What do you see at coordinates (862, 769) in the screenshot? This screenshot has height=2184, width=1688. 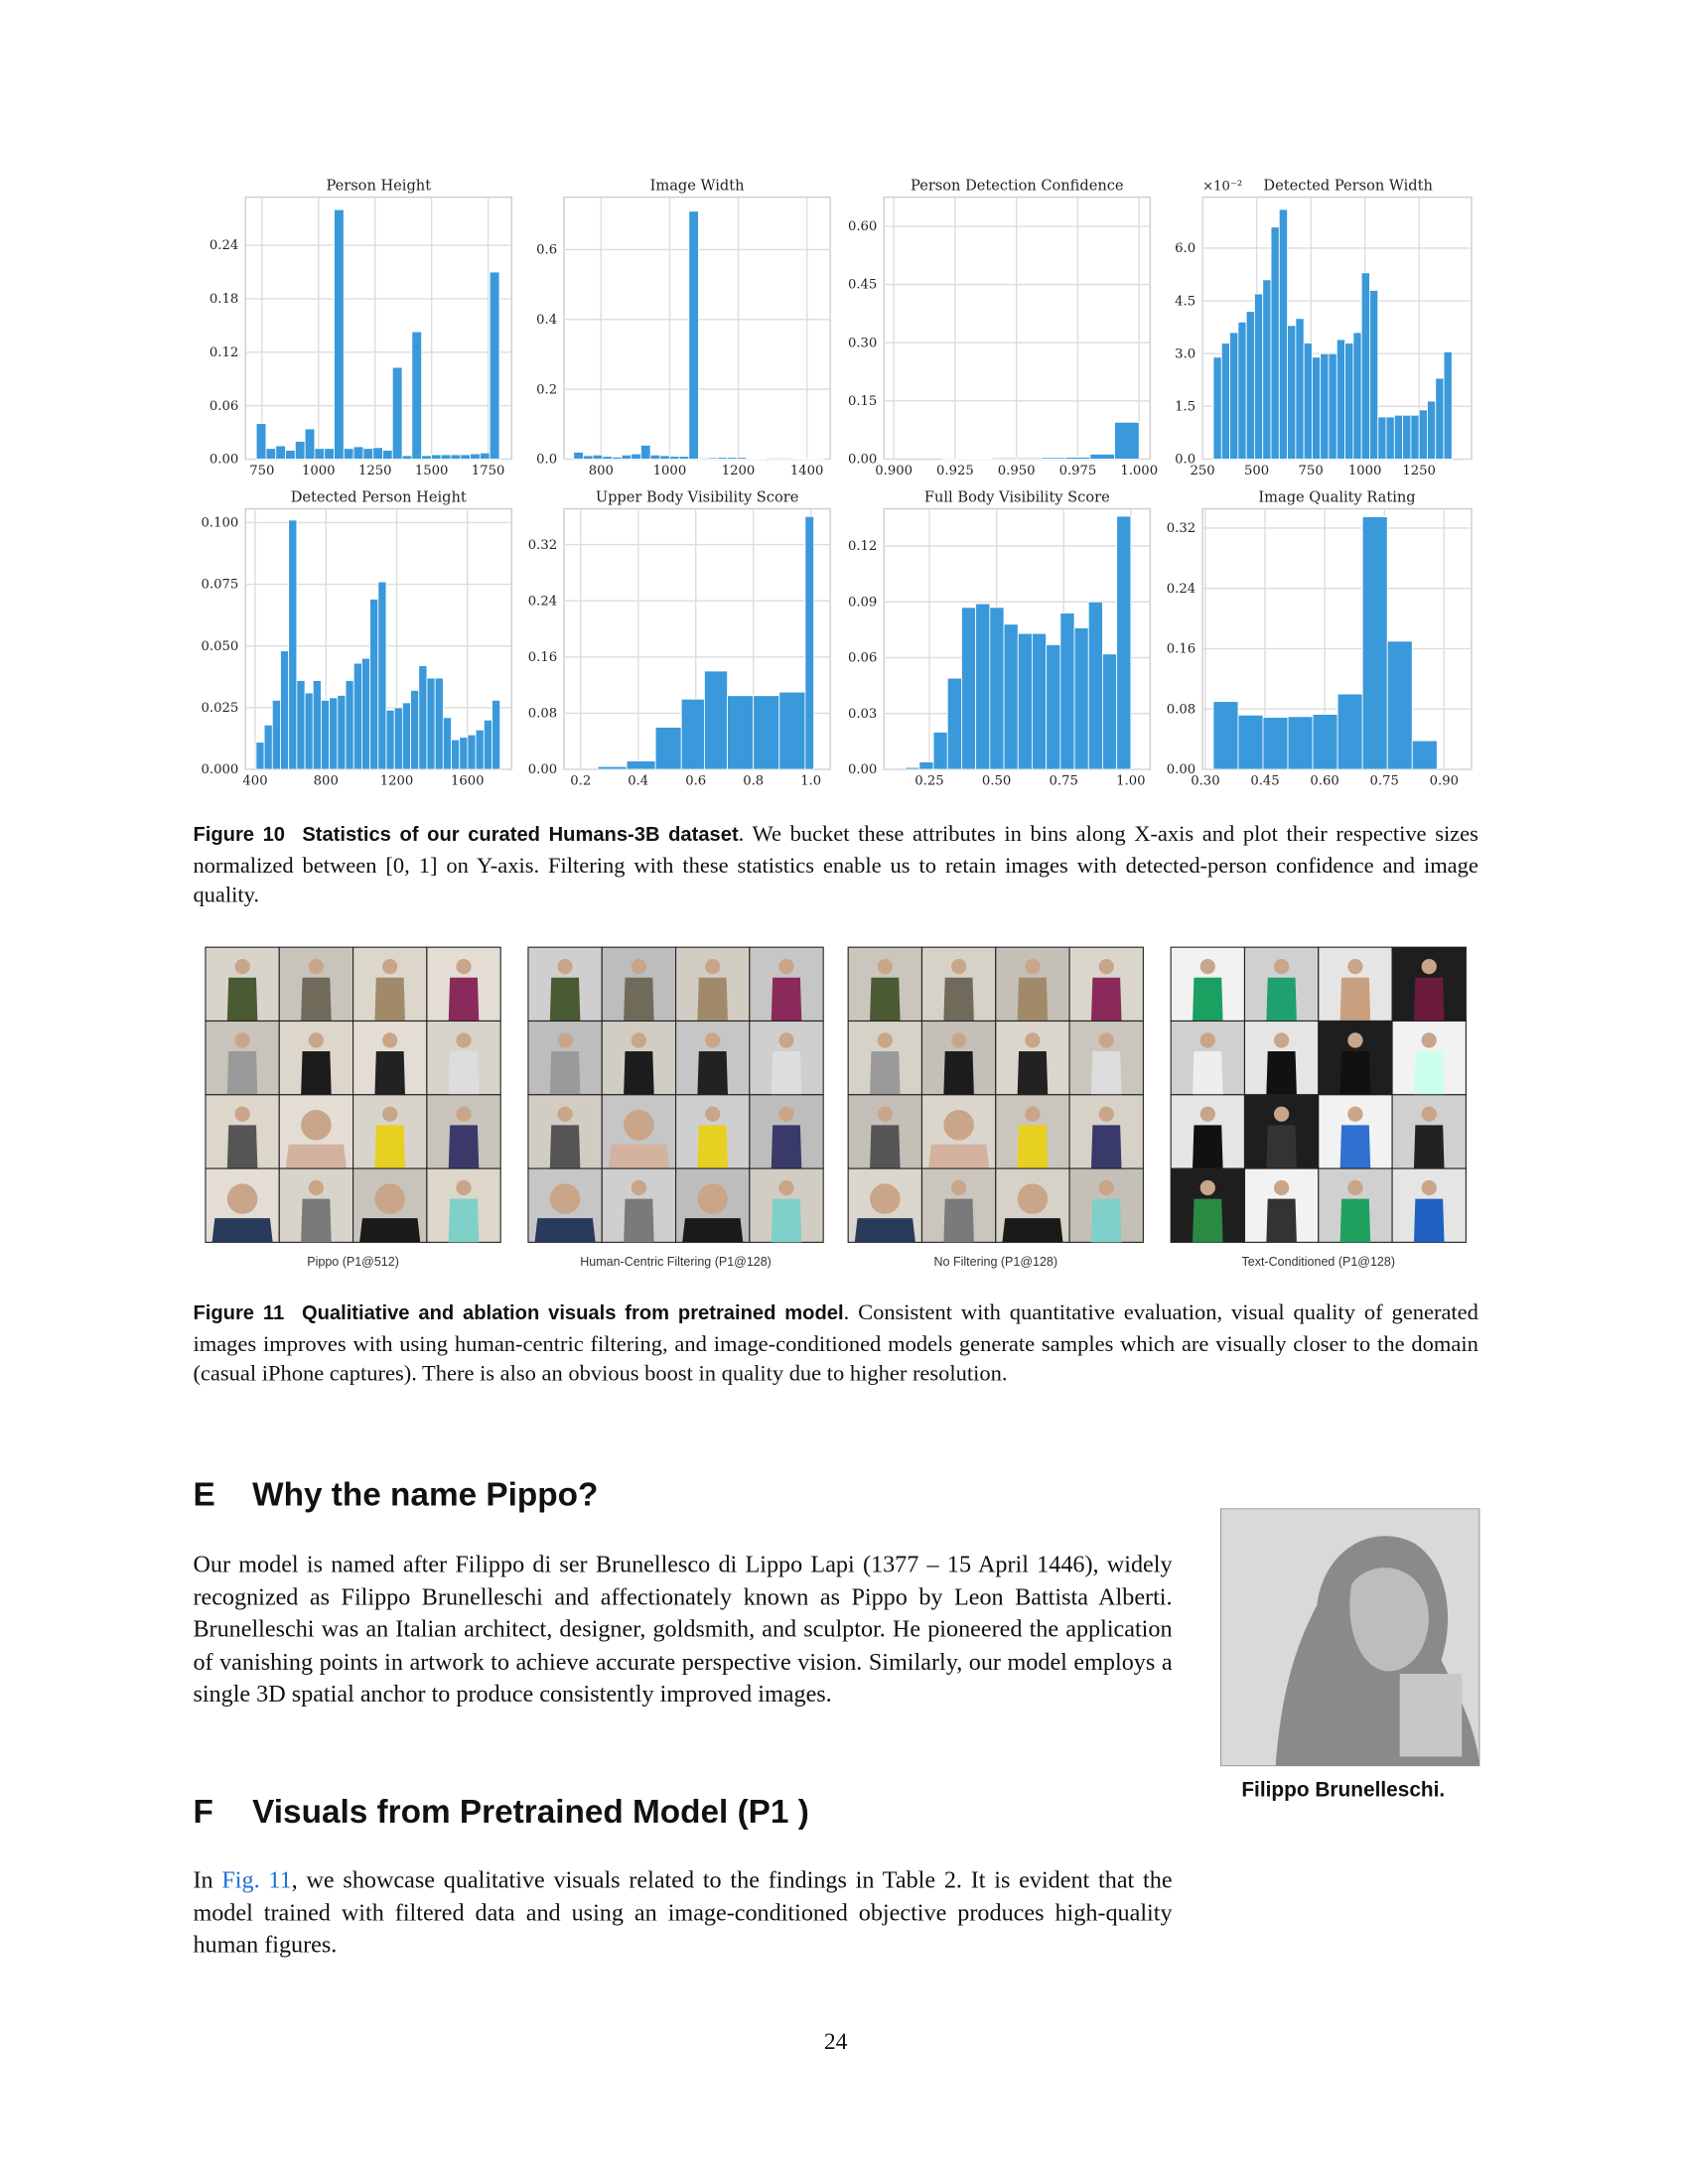 I see `y-tick-label: 0.00` at bounding box center [862, 769].